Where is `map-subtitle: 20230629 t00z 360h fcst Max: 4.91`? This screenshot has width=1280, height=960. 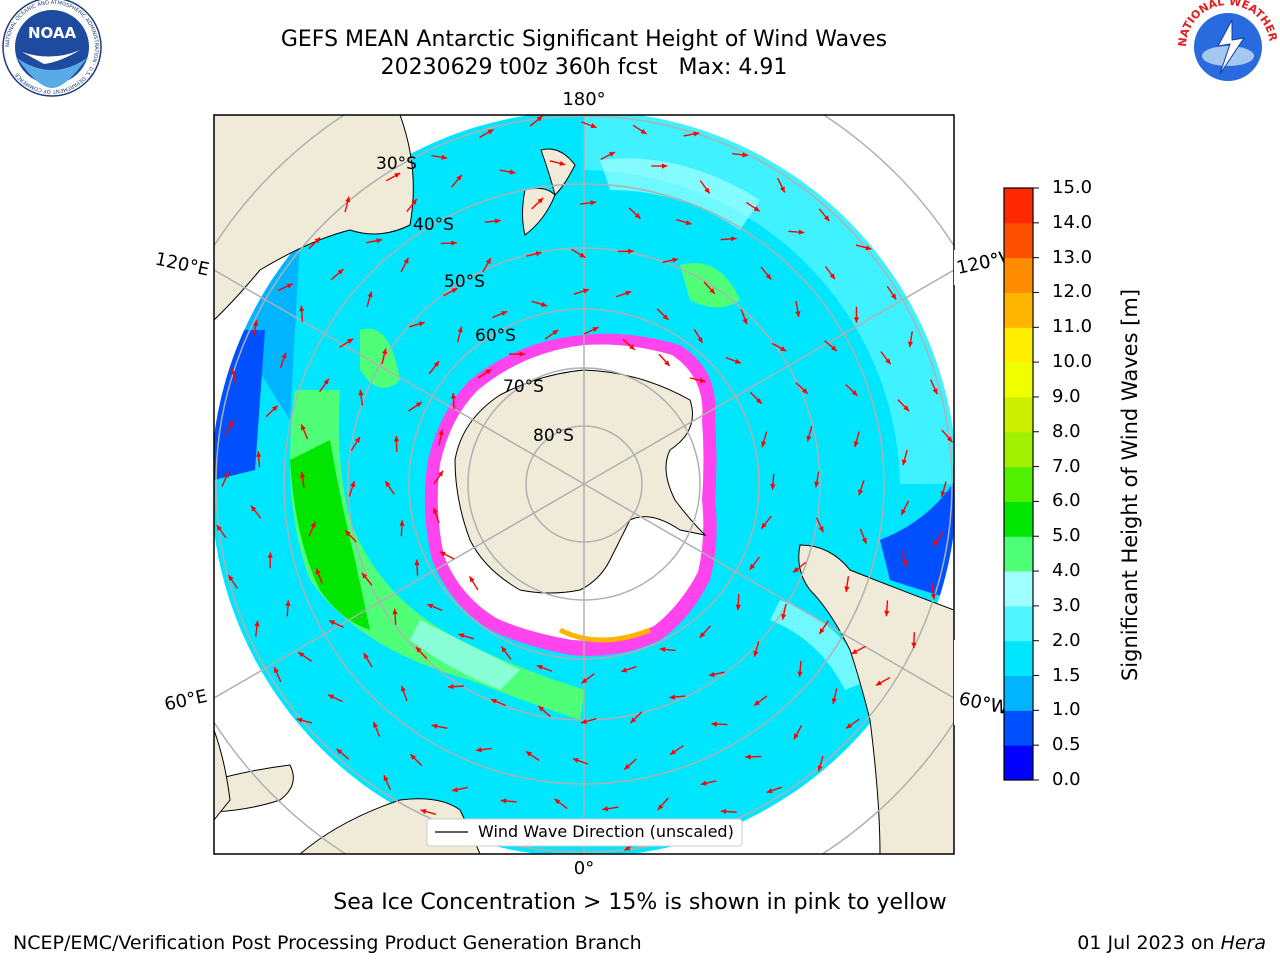 map-subtitle: 20230629 t00z 360h fcst Max: 4.91 is located at coordinates (584, 67).